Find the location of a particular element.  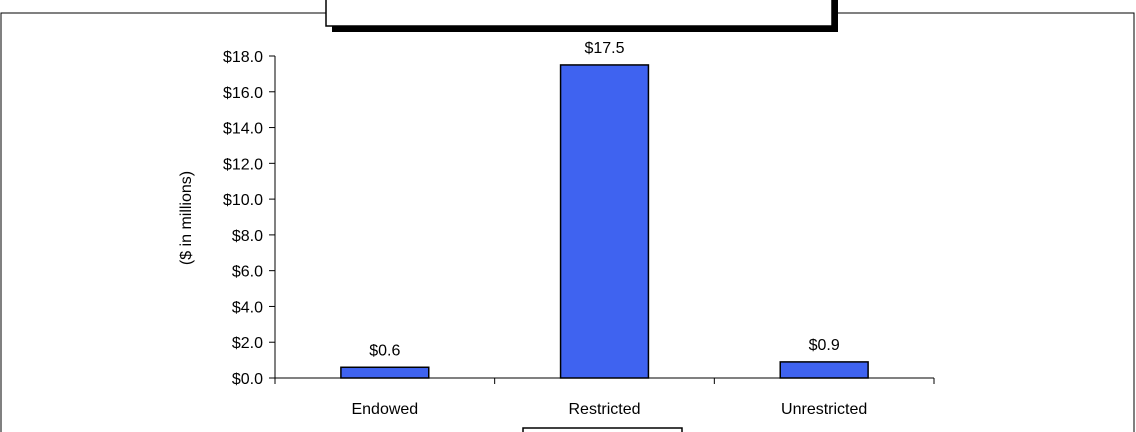

y-tick-label: $4.0 is located at coordinates (247, 307).